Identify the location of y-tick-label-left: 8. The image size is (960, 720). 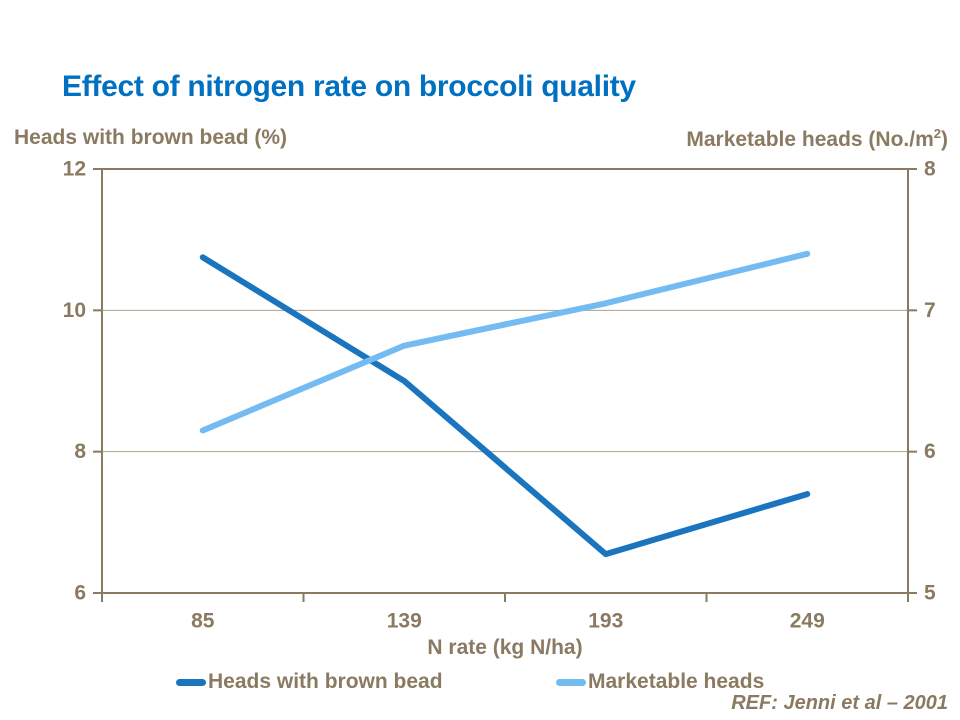
(80, 451).